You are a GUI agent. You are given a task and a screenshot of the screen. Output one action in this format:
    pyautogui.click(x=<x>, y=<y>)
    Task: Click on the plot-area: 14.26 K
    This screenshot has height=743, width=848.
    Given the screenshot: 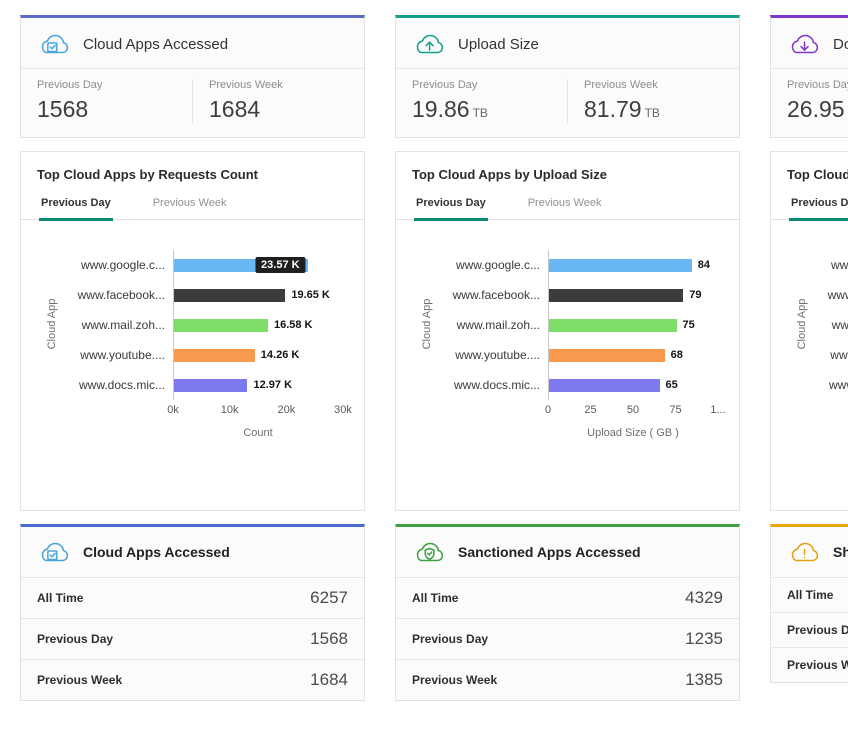 What is the action you would take?
    pyautogui.click(x=258, y=355)
    